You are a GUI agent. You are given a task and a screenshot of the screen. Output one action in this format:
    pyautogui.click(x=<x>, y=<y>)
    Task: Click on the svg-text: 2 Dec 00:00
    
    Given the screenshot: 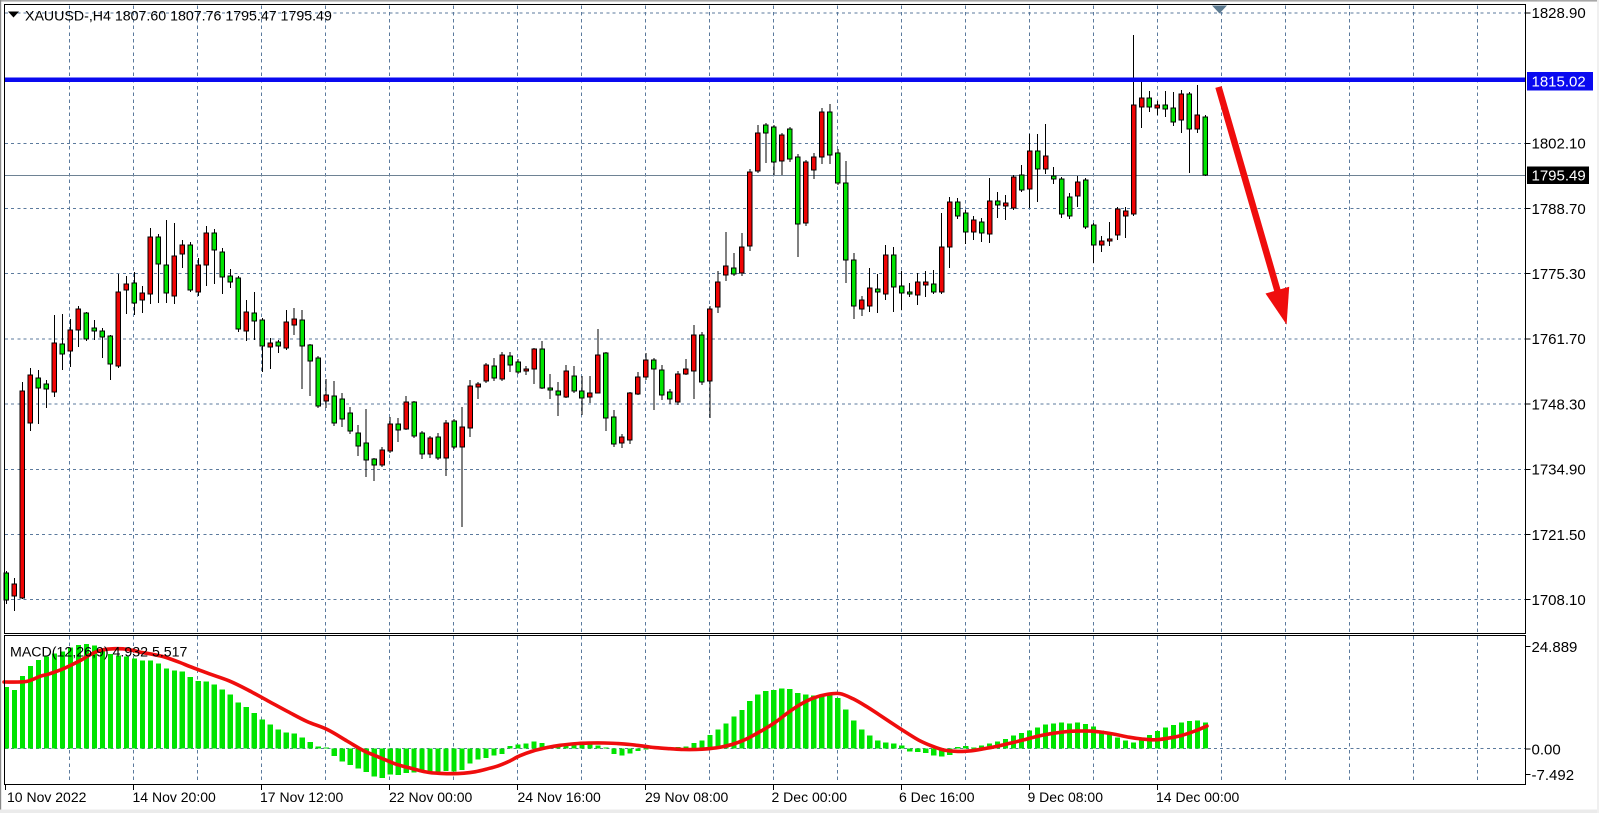 What is the action you would take?
    pyautogui.click(x=810, y=797)
    